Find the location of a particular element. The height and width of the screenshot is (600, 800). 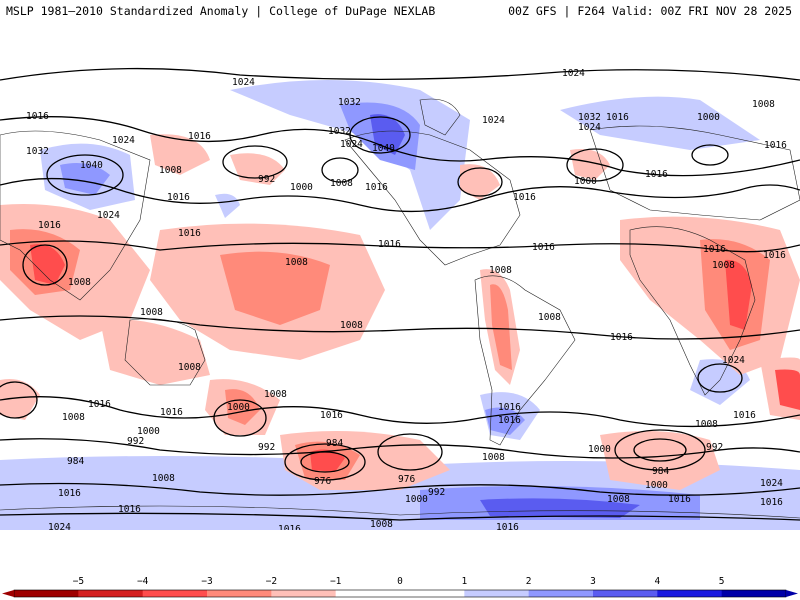

north-america-outline is located at coordinates (432, 198).